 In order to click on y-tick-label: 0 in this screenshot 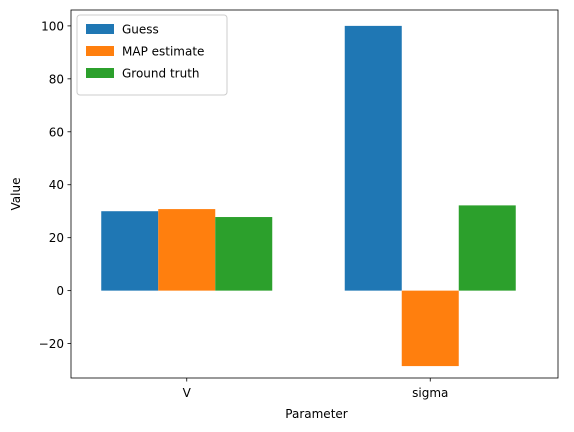, I will do `click(60, 291)`.